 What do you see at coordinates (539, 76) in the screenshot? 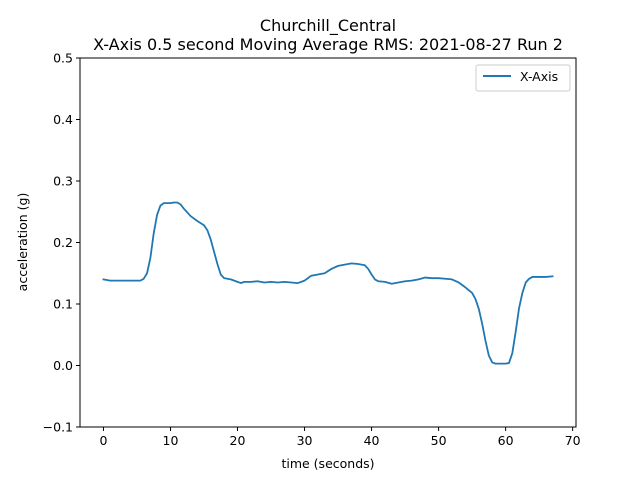
I see `legend-label-x-axis: X-Axis` at bounding box center [539, 76].